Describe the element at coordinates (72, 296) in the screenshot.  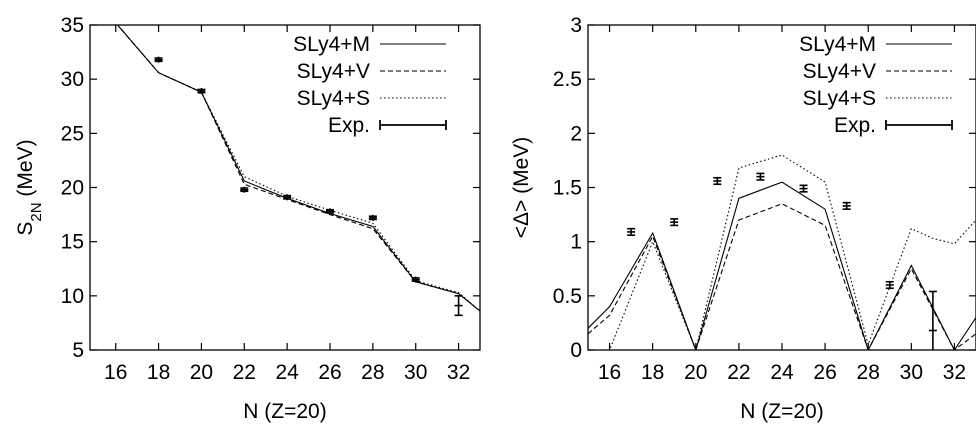
I see `y-tick-label: 10` at that location.